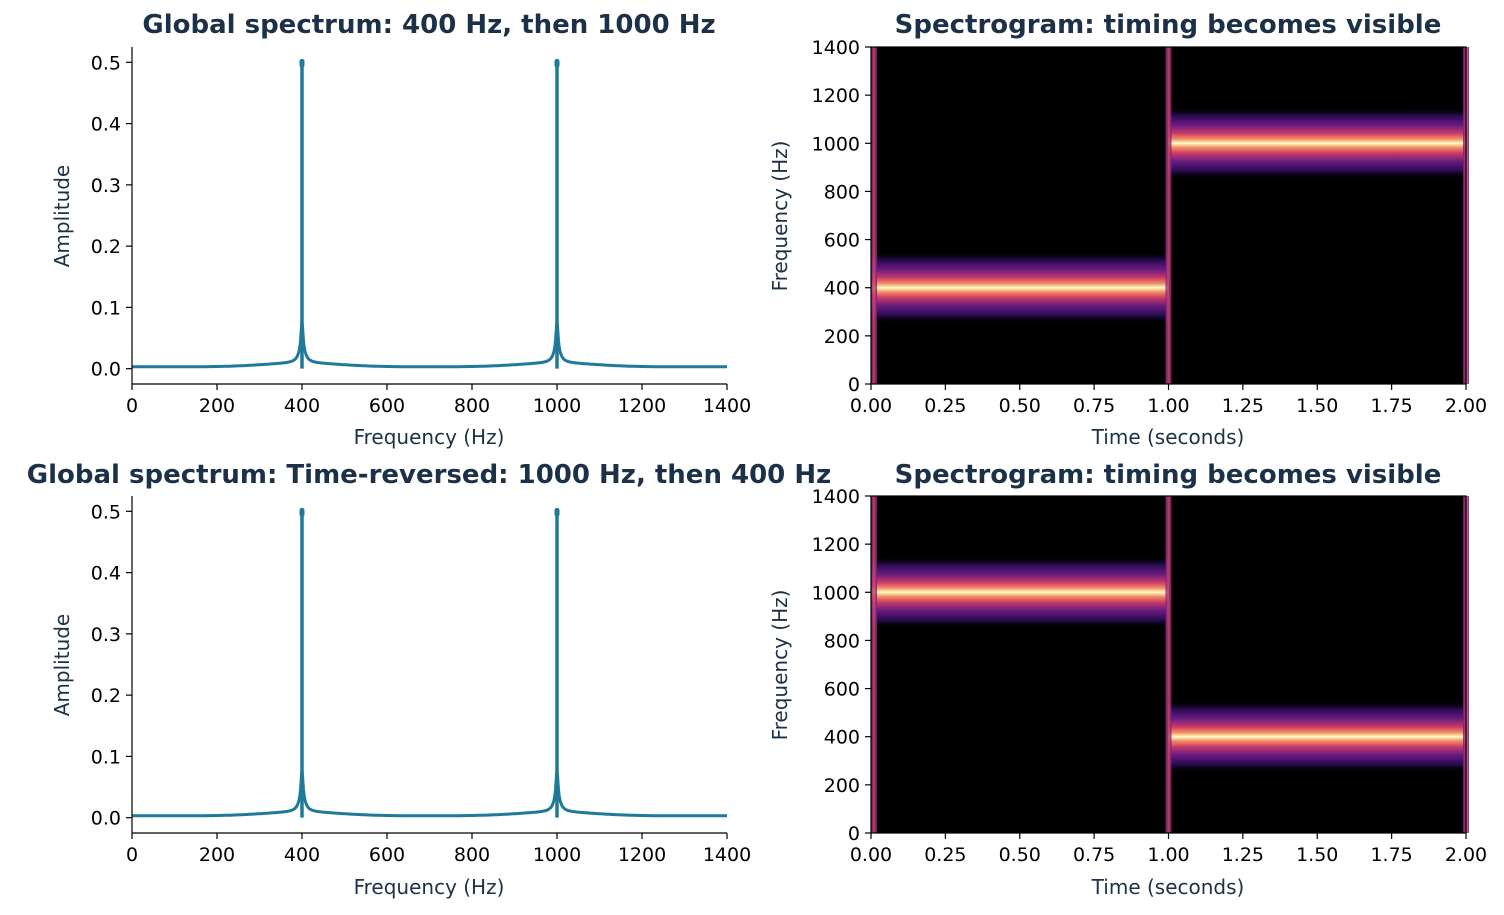 This screenshot has height=915, width=1504. What do you see at coordinates (428, 25) in the screenshot?
I see `chart-title: Global spectrum: 400 Hz, then 1000 Hz` at bounding box center [428, 25].